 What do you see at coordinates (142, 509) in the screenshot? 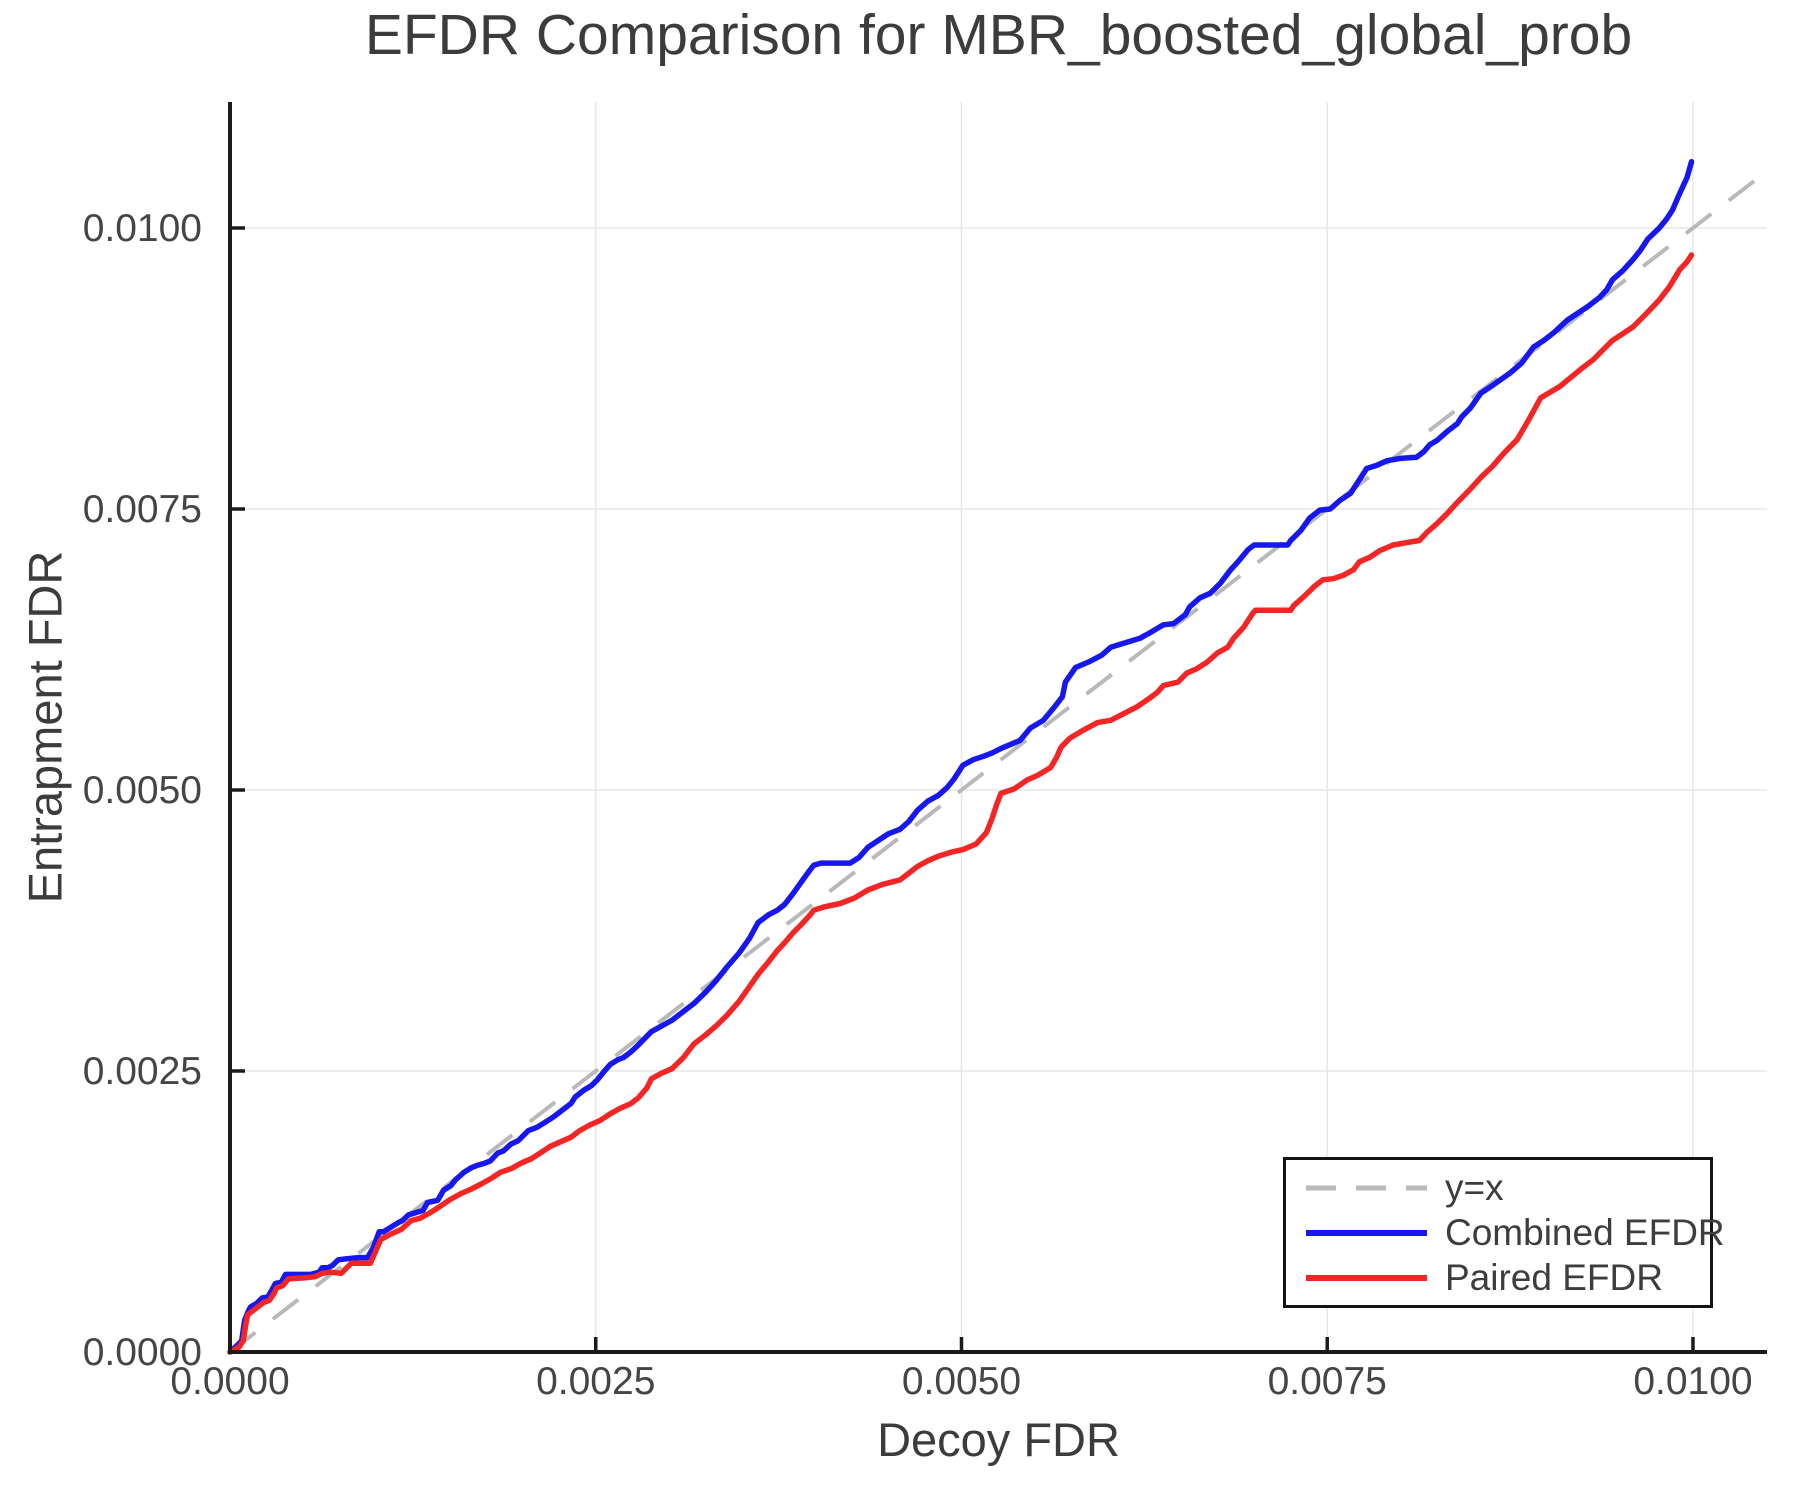
I see `y-tick-label: 0.0075` at bounding box center [142, 509].